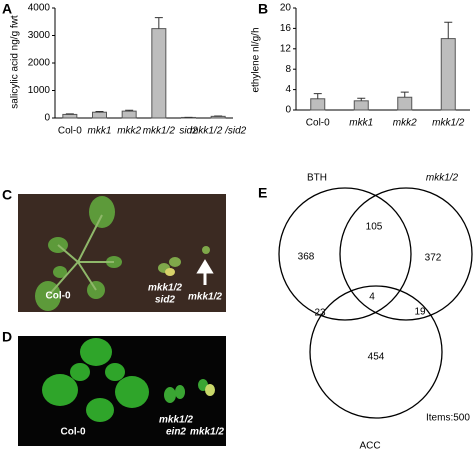  Describe the element at coordinates (263, 9) in the screenshot. I see `panel-label: B` at that location.